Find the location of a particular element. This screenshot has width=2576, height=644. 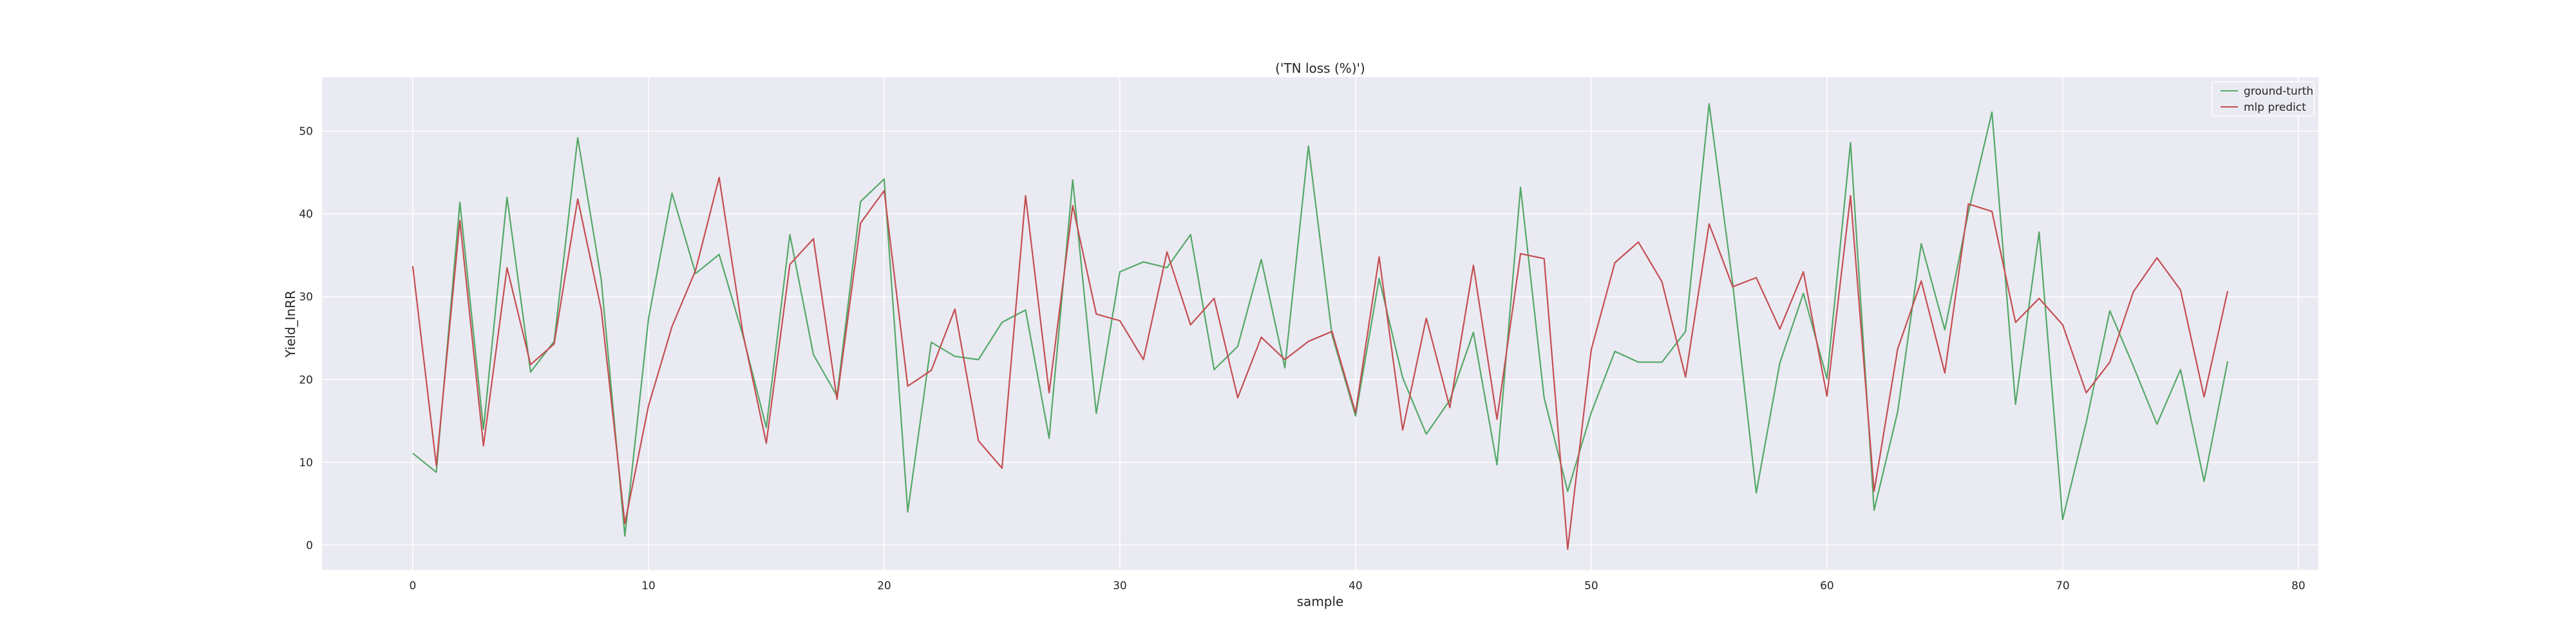

y-tick-label: 50 is located at coordinates (306, 132).